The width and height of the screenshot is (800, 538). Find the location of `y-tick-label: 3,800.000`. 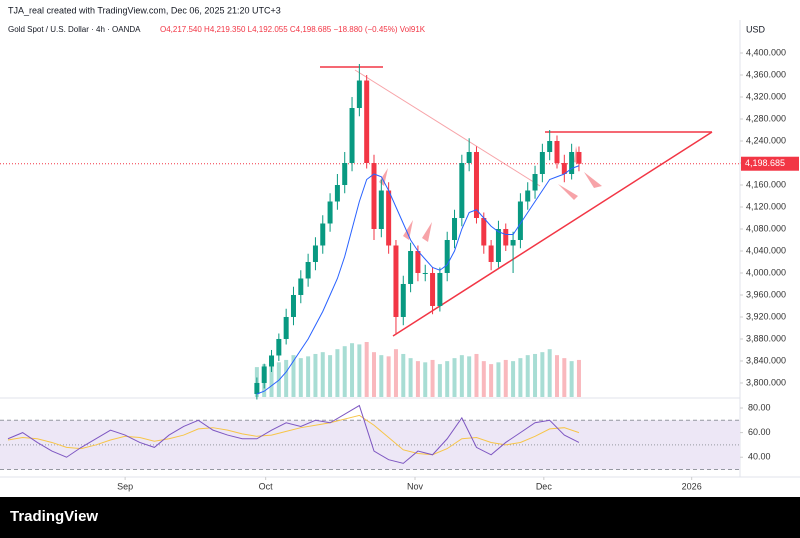

y-tick-label: 3,800.000 is located at coordinates (766, 382).